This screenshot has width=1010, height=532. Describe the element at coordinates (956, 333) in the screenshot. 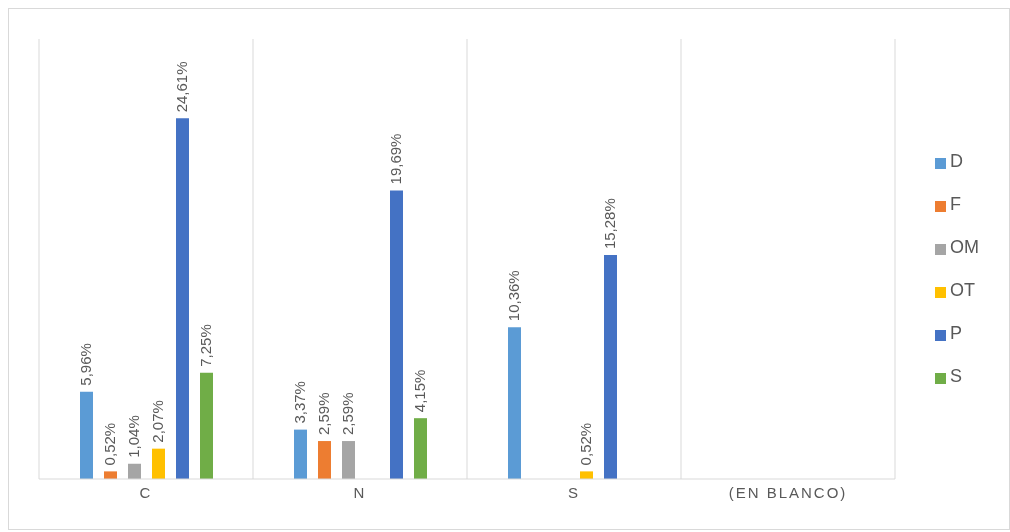

I see `legend-label: P` at that location.